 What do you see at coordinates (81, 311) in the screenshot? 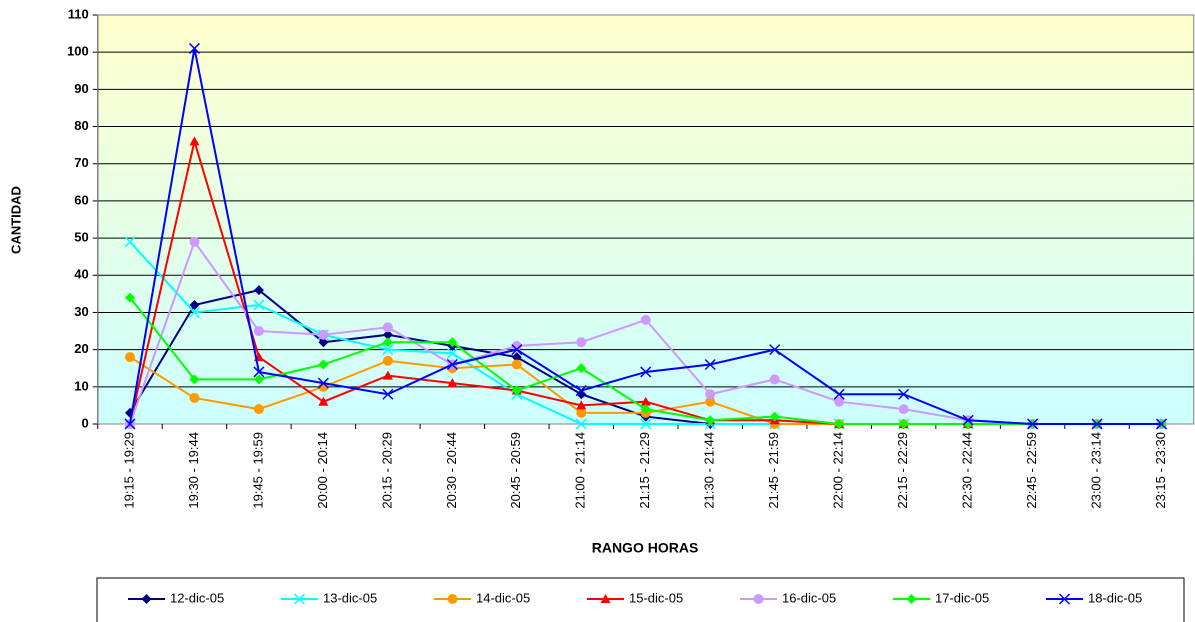
I see `y-tick-label: 30` at bounding box center [81, 311].